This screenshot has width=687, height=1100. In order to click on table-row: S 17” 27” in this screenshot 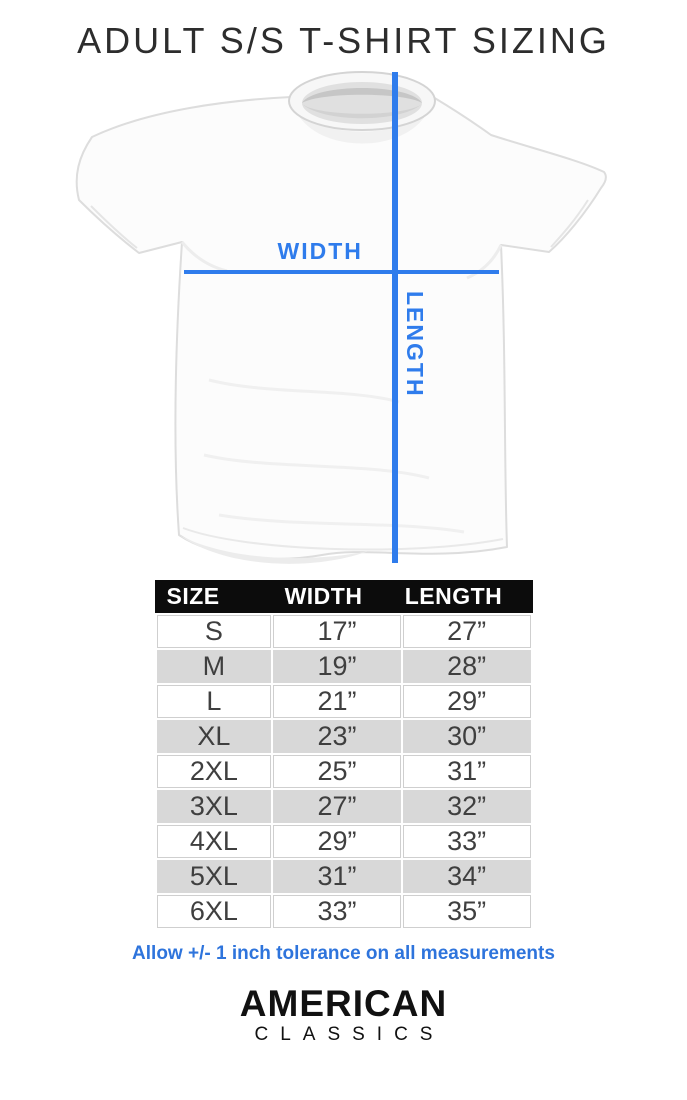, I will do `click(343, 631)`.